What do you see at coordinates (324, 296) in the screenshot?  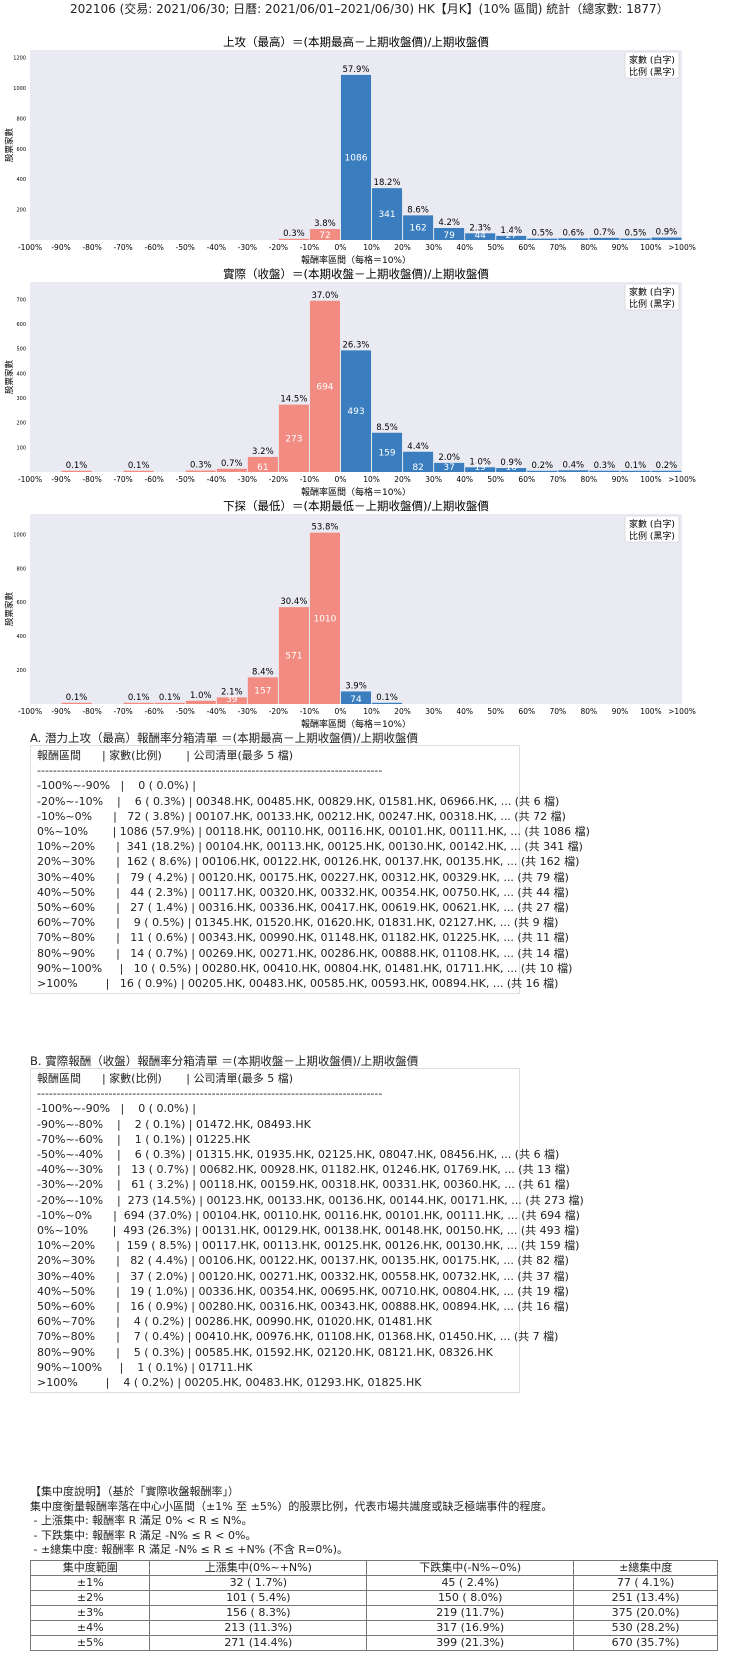 I see `percent-label: 37.0%` at bounding box center [324, 296].